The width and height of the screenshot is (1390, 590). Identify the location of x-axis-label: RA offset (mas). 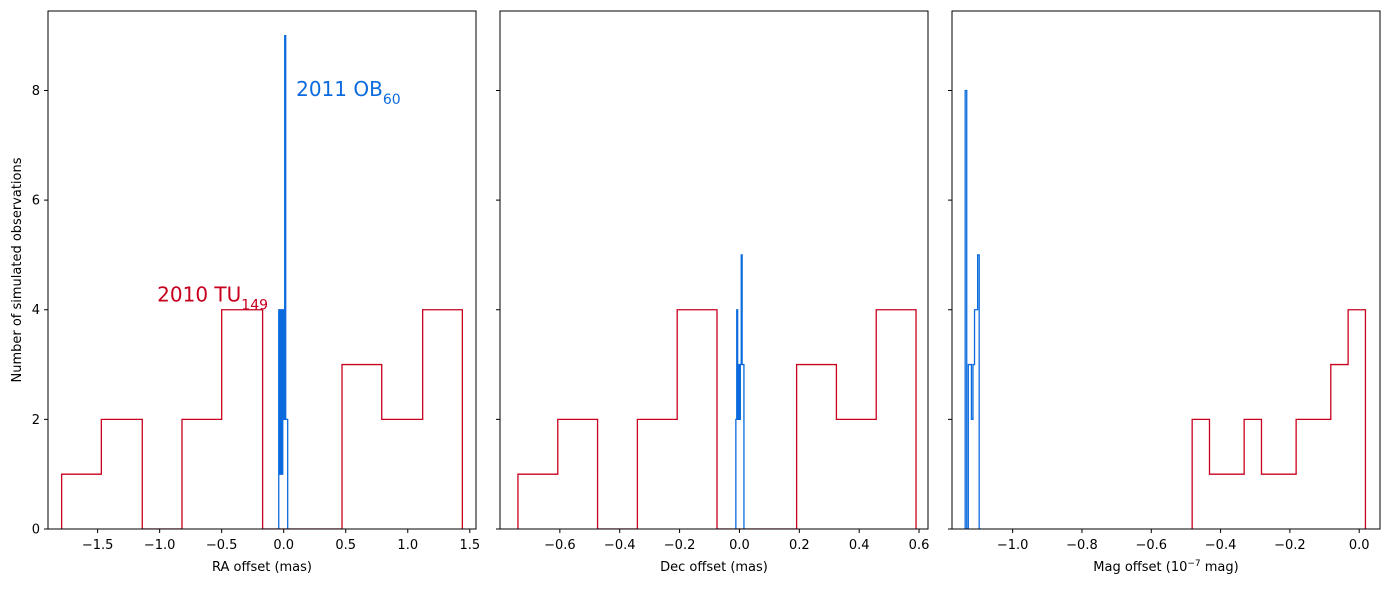
(262, 567).